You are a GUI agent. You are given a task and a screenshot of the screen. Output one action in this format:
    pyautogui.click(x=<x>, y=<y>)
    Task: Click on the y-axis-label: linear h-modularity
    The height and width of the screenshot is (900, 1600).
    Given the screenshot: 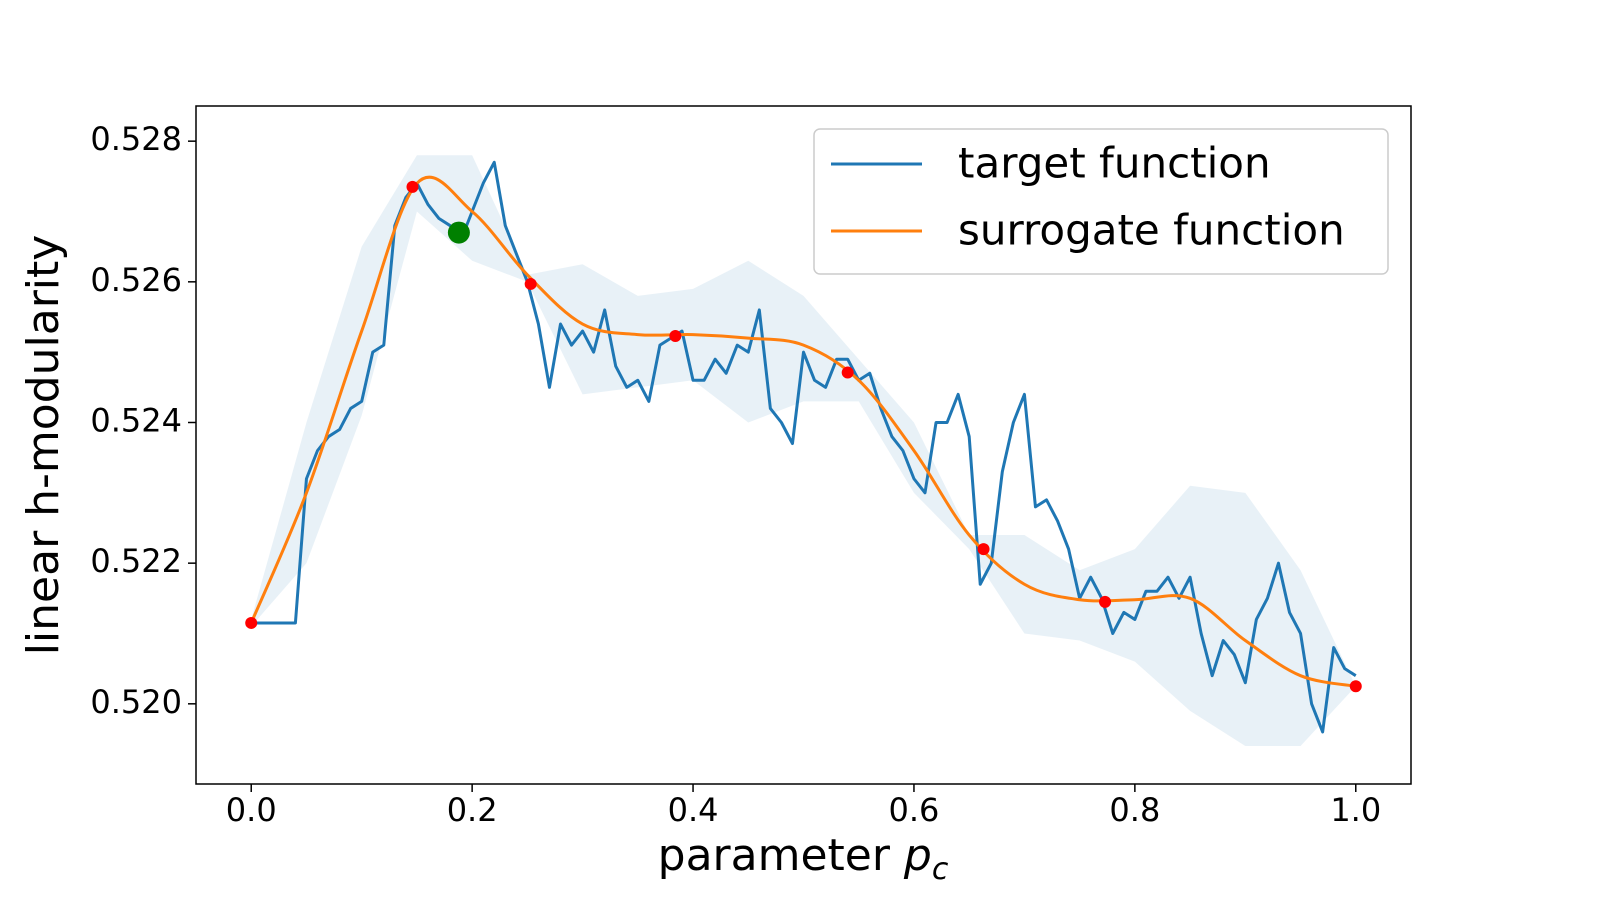 What is the action you would take?
    pyautogui.click(x=43, y=445)
    